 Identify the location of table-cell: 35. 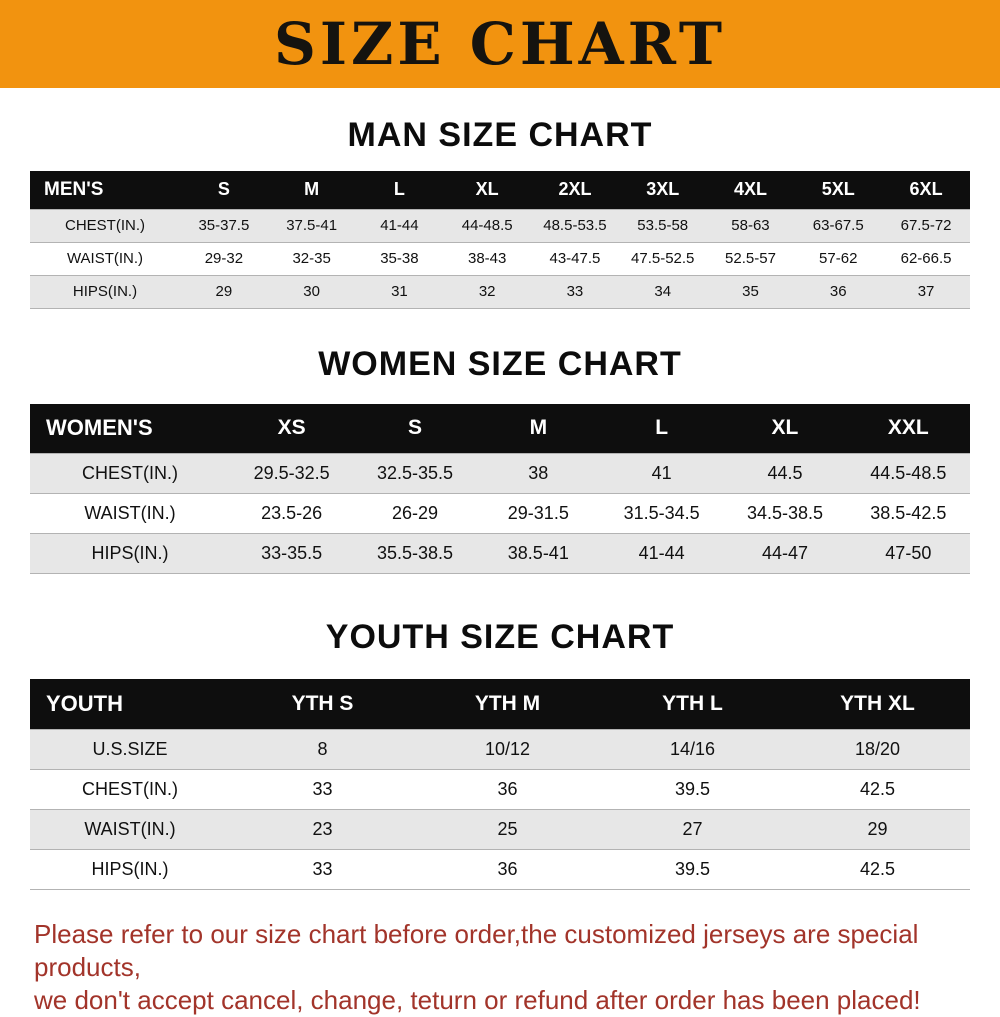
(750, 291).